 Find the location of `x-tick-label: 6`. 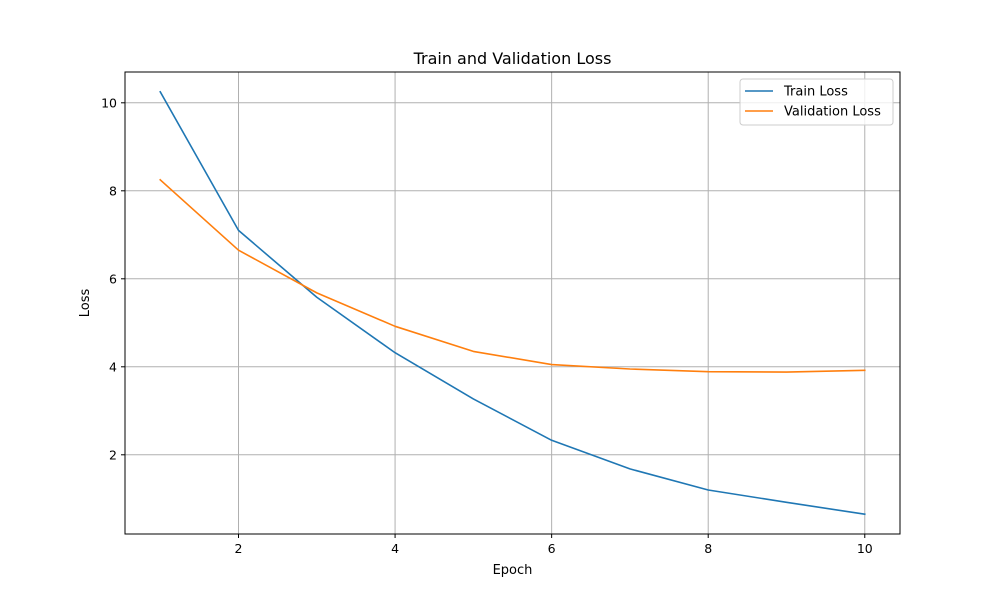

x-tick-label: 6 is located at coordinates (552, 548).